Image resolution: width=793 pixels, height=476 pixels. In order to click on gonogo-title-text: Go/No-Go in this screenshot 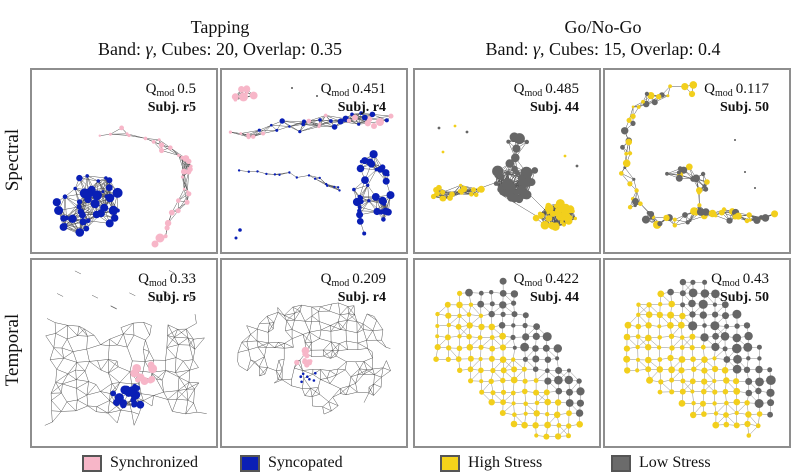, I will do `click(603, 27)`.